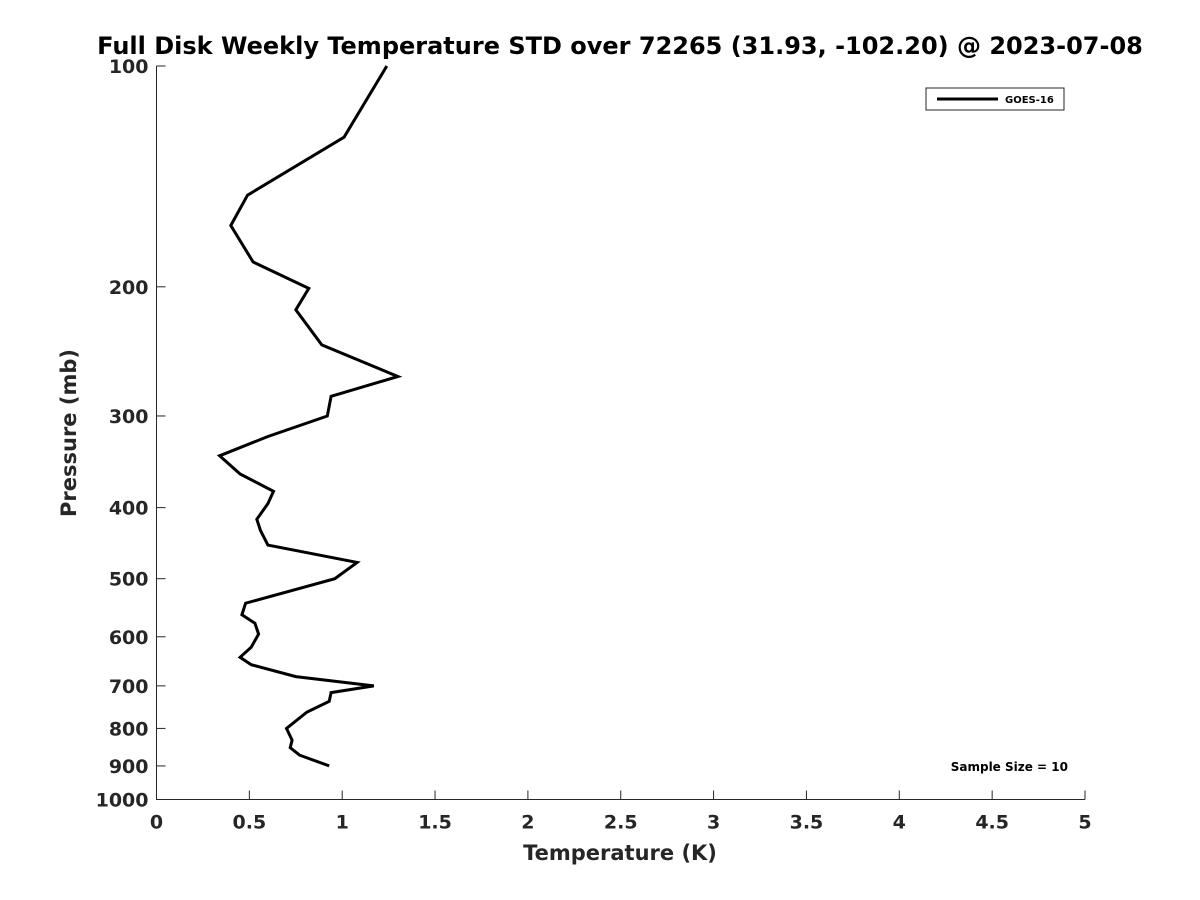  I want to click on x-tick-label: 3, so click(713, 823).